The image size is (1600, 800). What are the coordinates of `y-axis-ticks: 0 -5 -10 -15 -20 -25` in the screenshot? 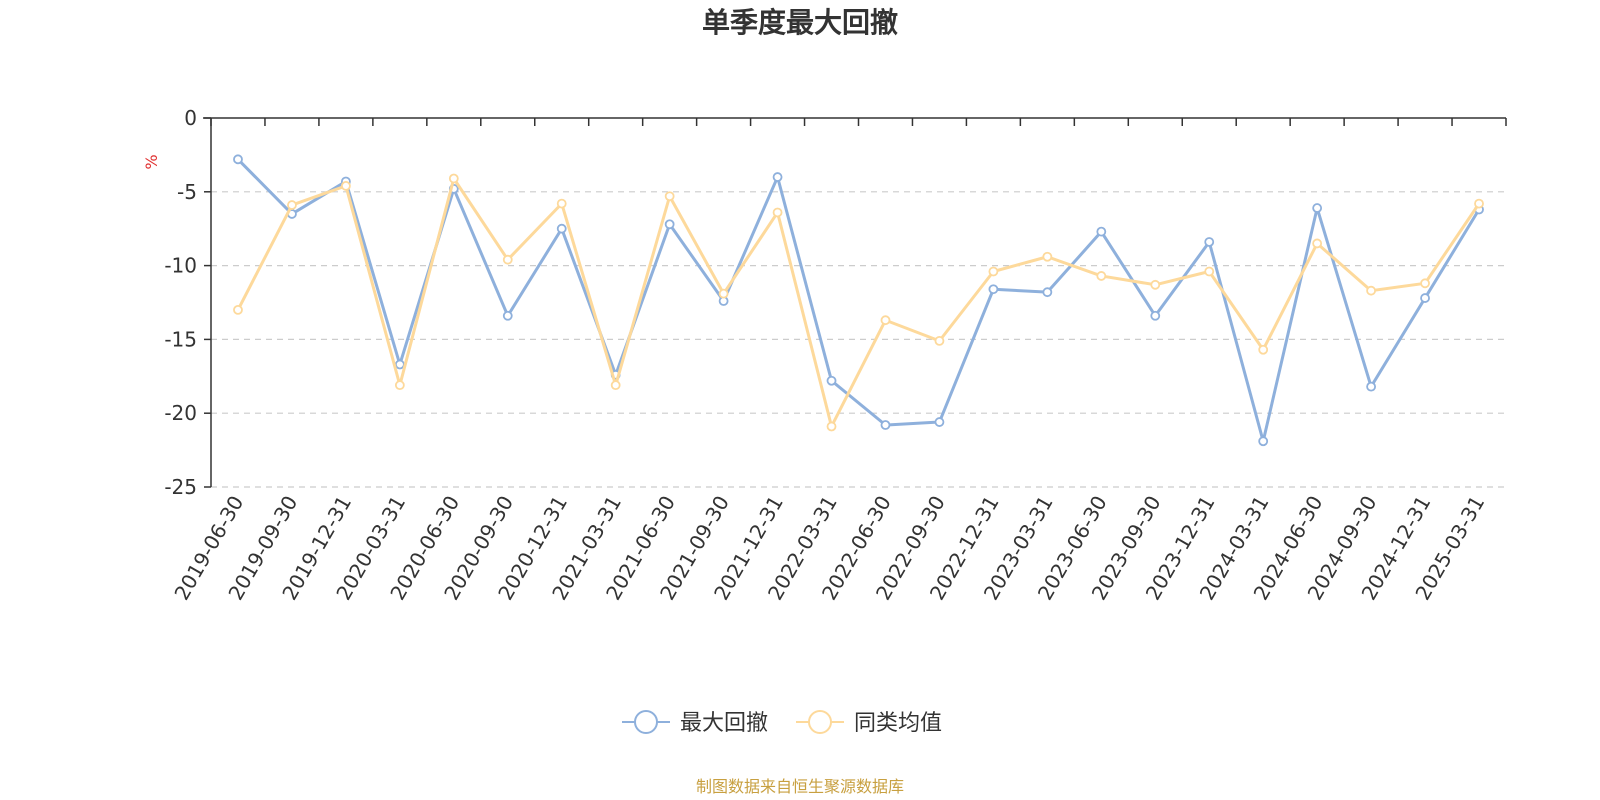 It's located at (187, 302).